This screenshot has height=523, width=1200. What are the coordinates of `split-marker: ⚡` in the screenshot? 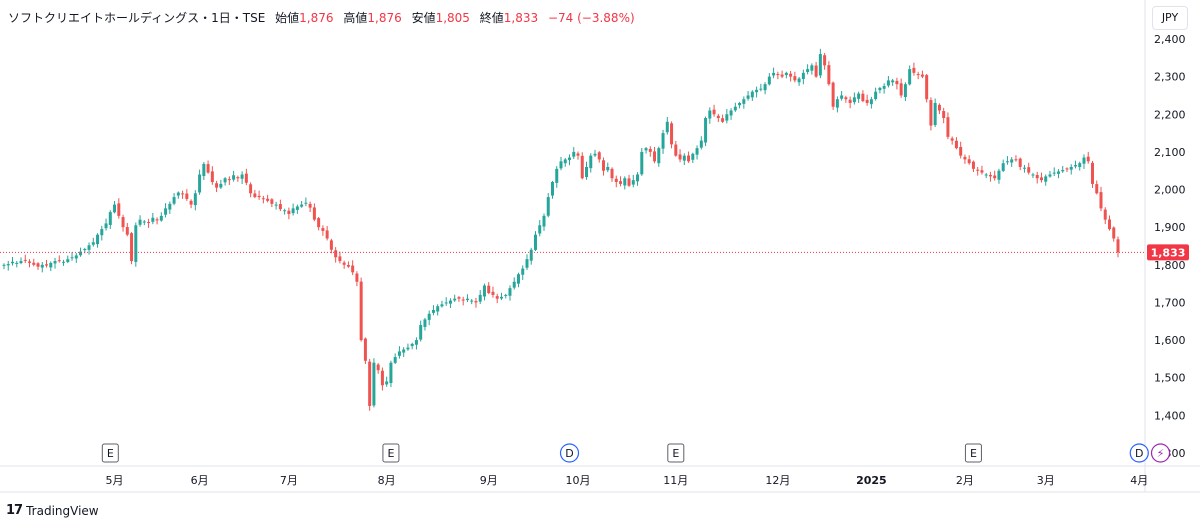 It's located at (1160, 453).